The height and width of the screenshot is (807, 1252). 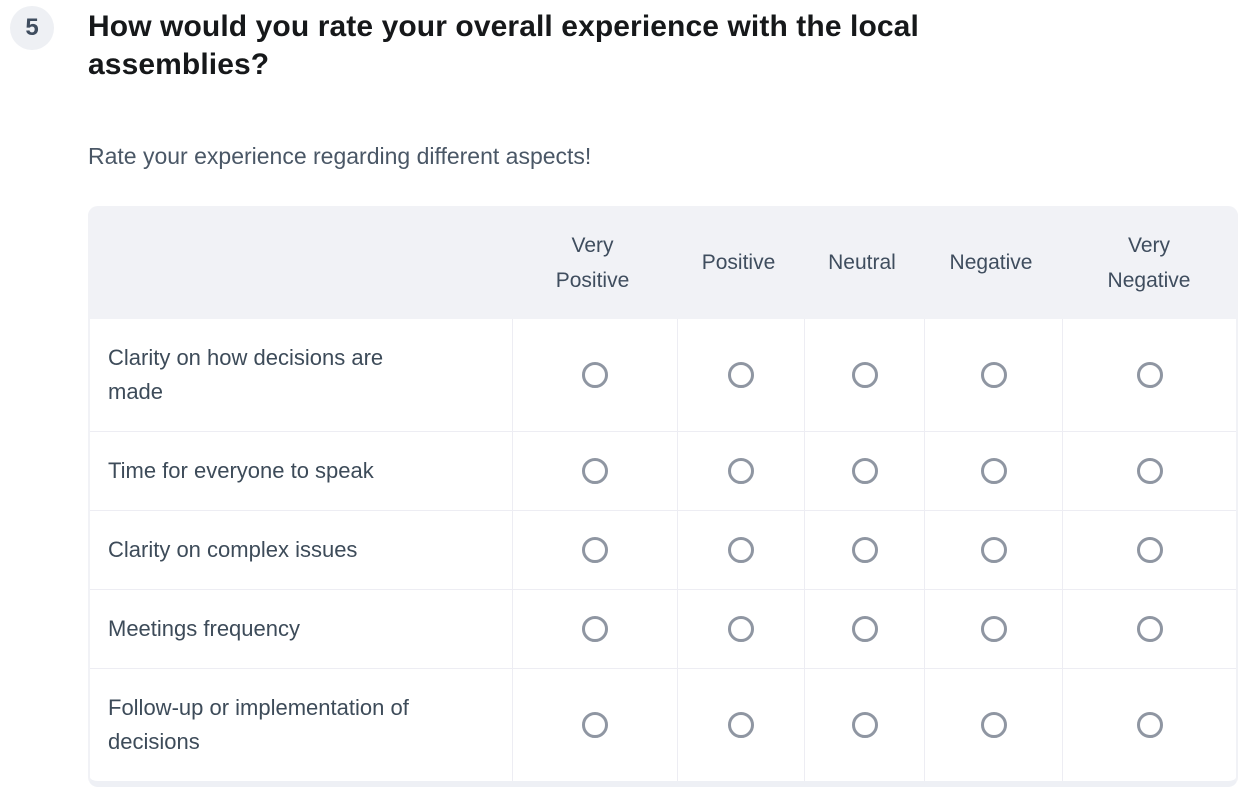 I want to click on row-label-cell: Meetings frequency, so click(x=301, y=629).